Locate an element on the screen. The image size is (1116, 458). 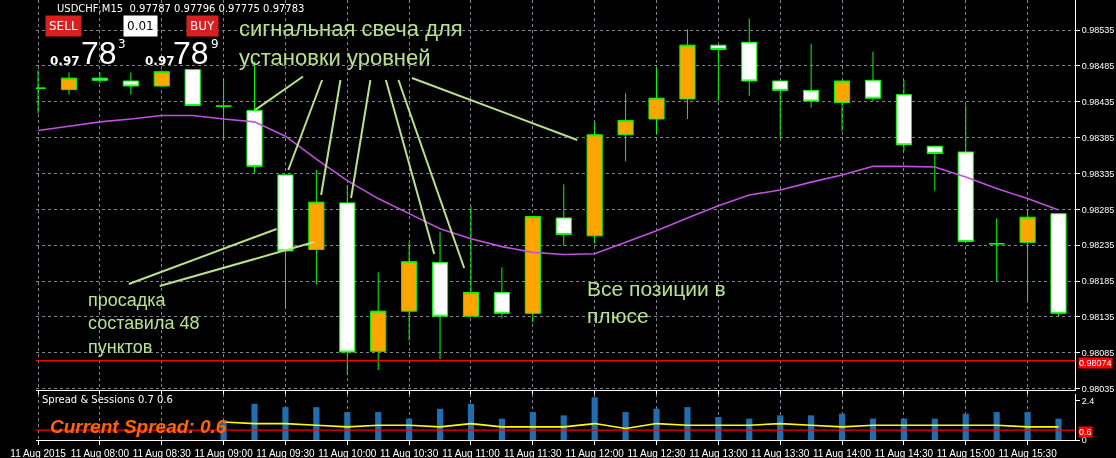
annotation: Все позиции в плюсе is located at coordinates (656, 302).